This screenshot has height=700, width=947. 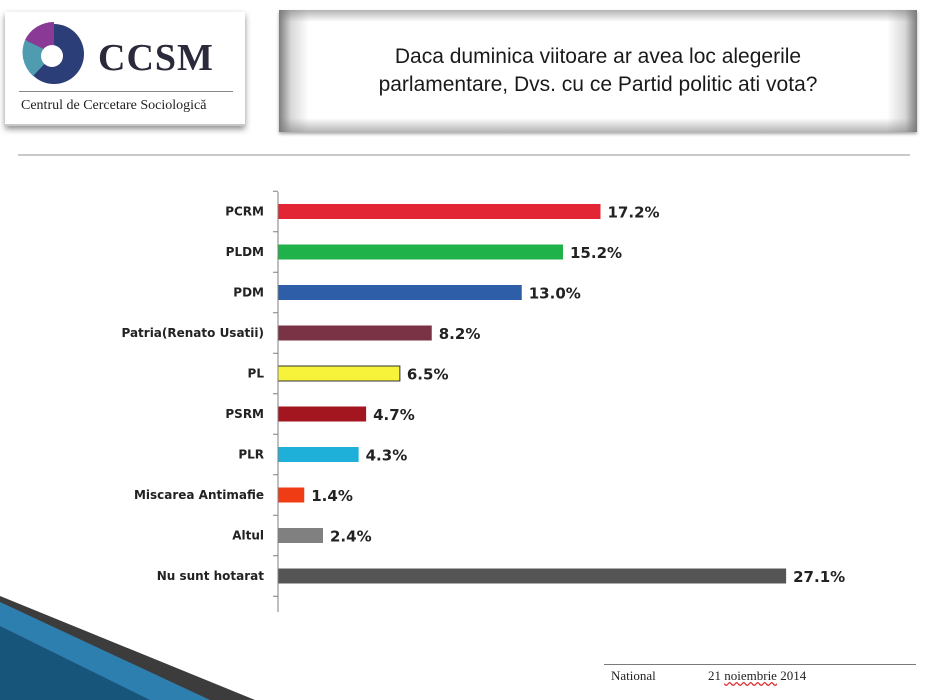 I want to click on footer-scope: National, so click(x=633, y=675).